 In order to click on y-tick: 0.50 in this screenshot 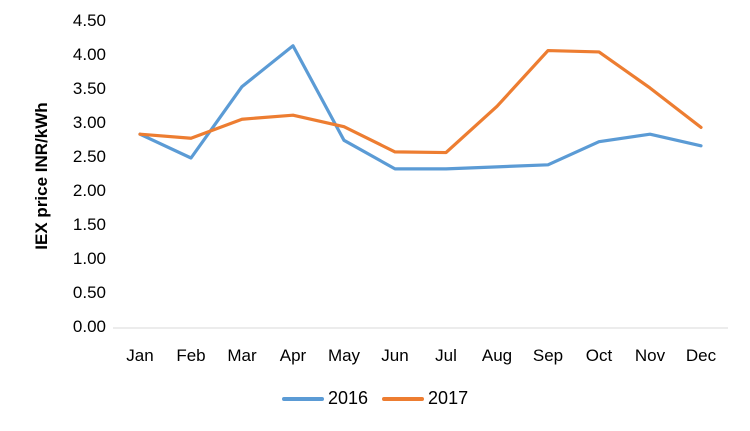, I will do `click(89, 292)`.